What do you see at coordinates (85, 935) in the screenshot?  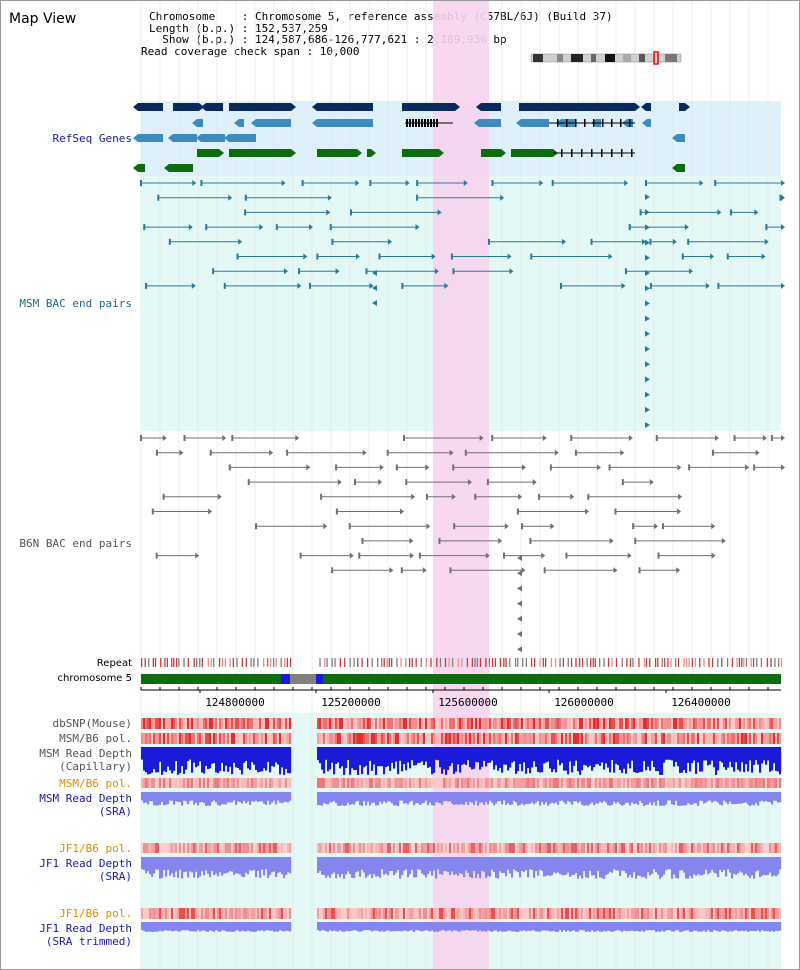 I see `track-label-jf1-depth-trimmed: JF1 Read Depth (SRA trimmed)` at bounding box center [85, 935].